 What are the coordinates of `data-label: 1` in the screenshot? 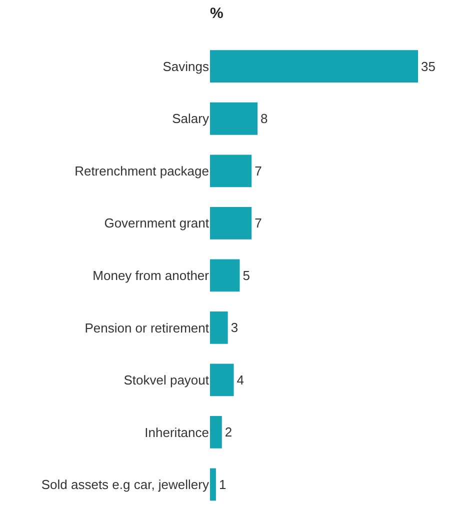 It's located at (222, 484).